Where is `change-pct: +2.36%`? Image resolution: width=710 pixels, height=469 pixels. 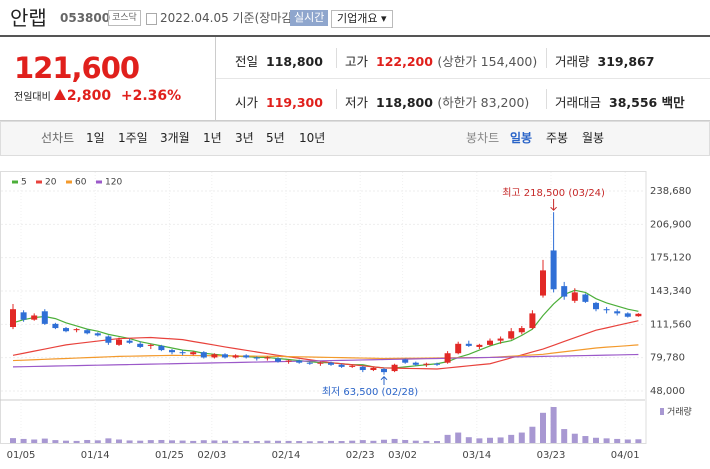 change-pct: +2.36% is located at coordinates (151, 96).